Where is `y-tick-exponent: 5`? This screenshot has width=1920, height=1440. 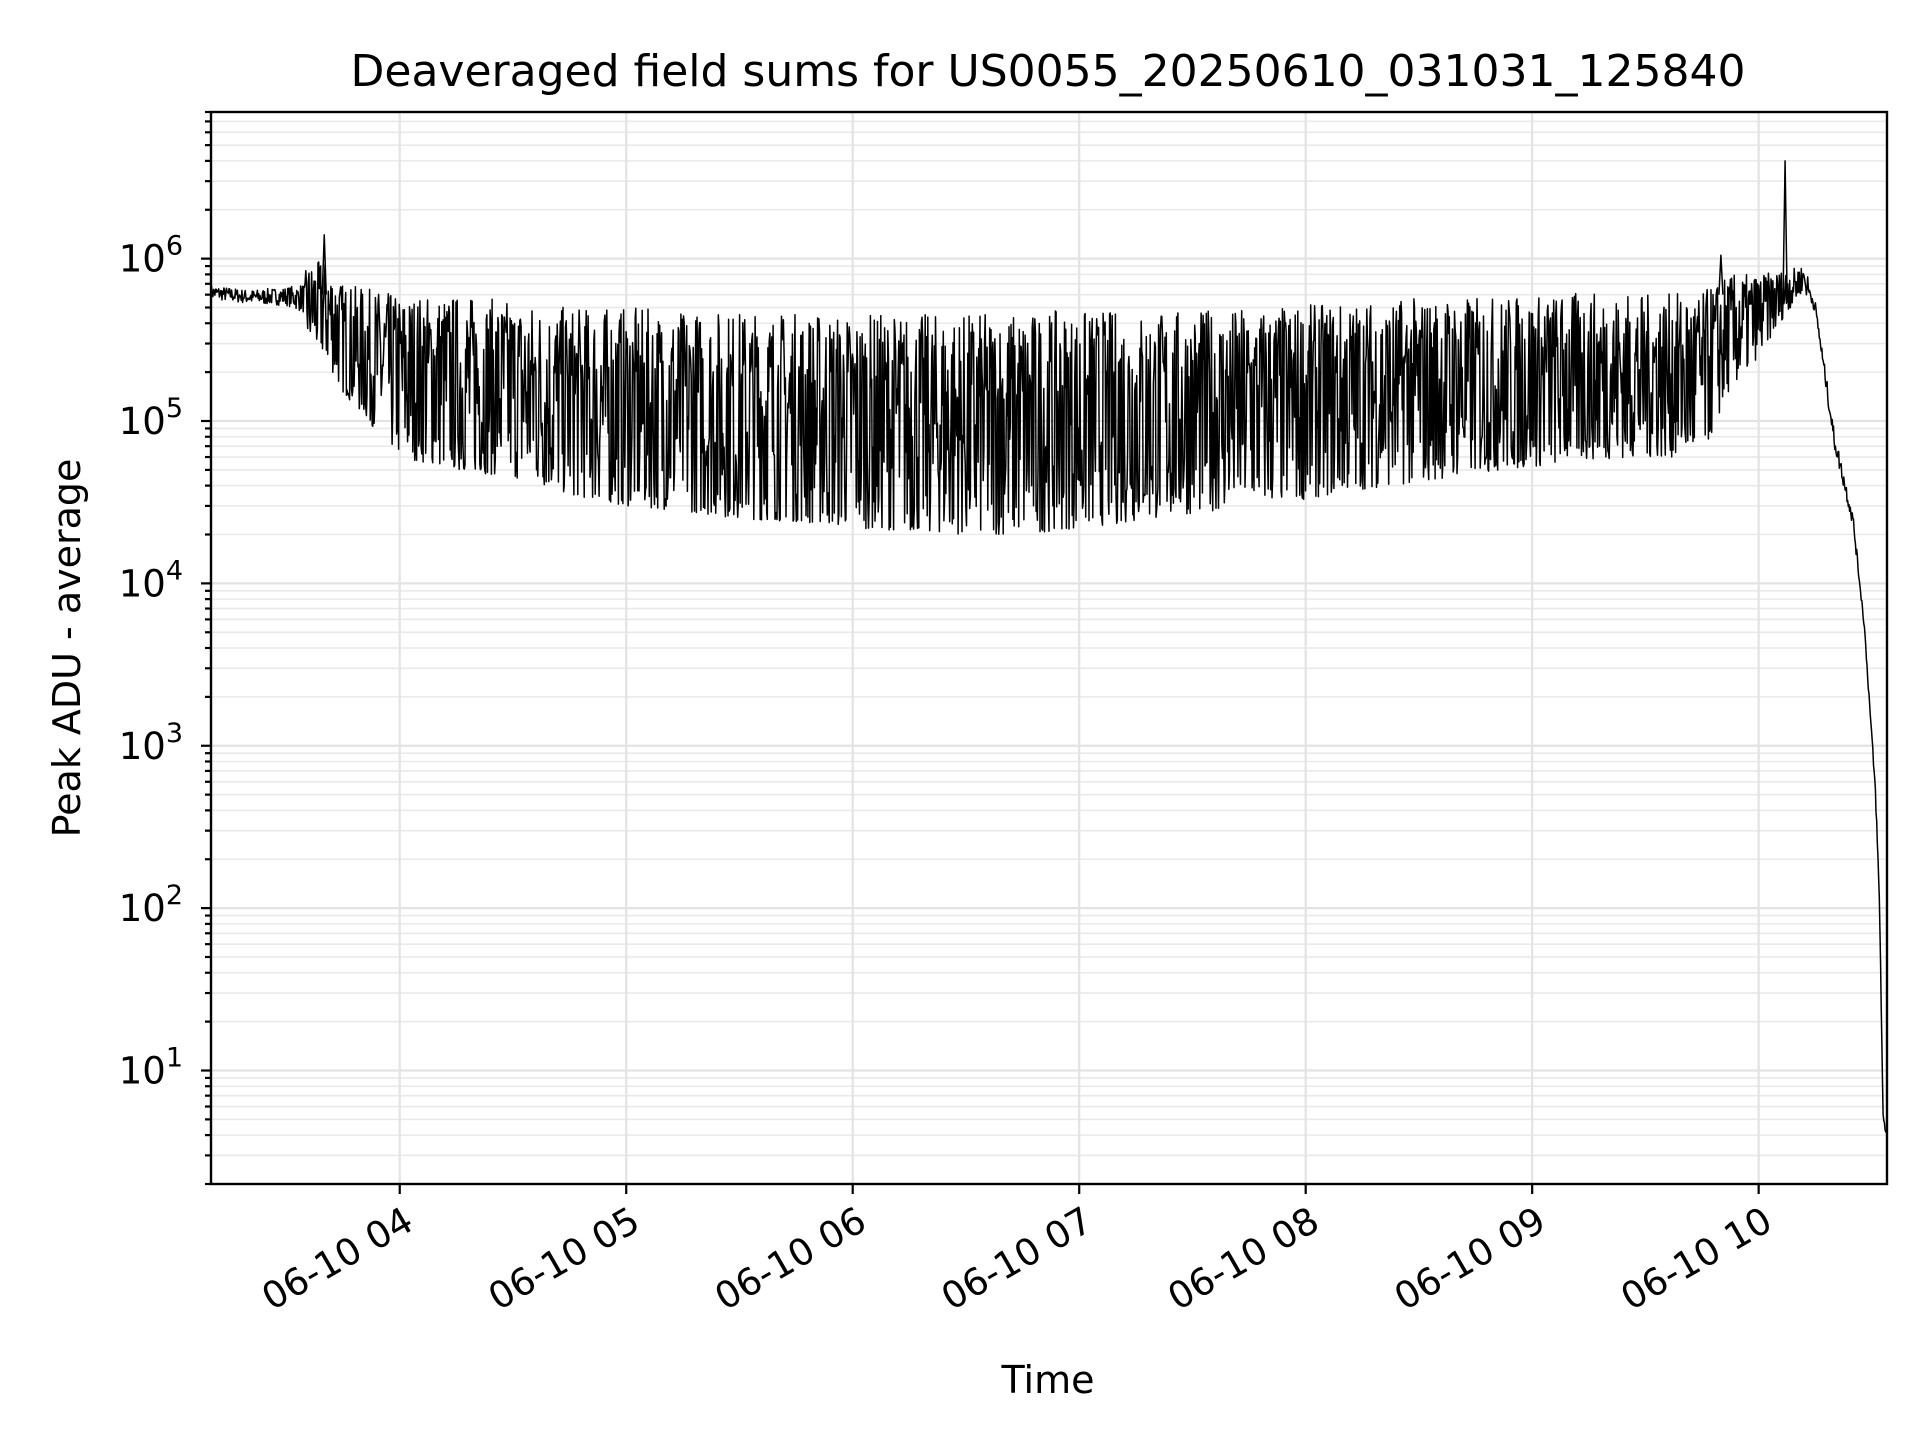
y-tick-exponent: 5 is located at coordinates (174, 408).